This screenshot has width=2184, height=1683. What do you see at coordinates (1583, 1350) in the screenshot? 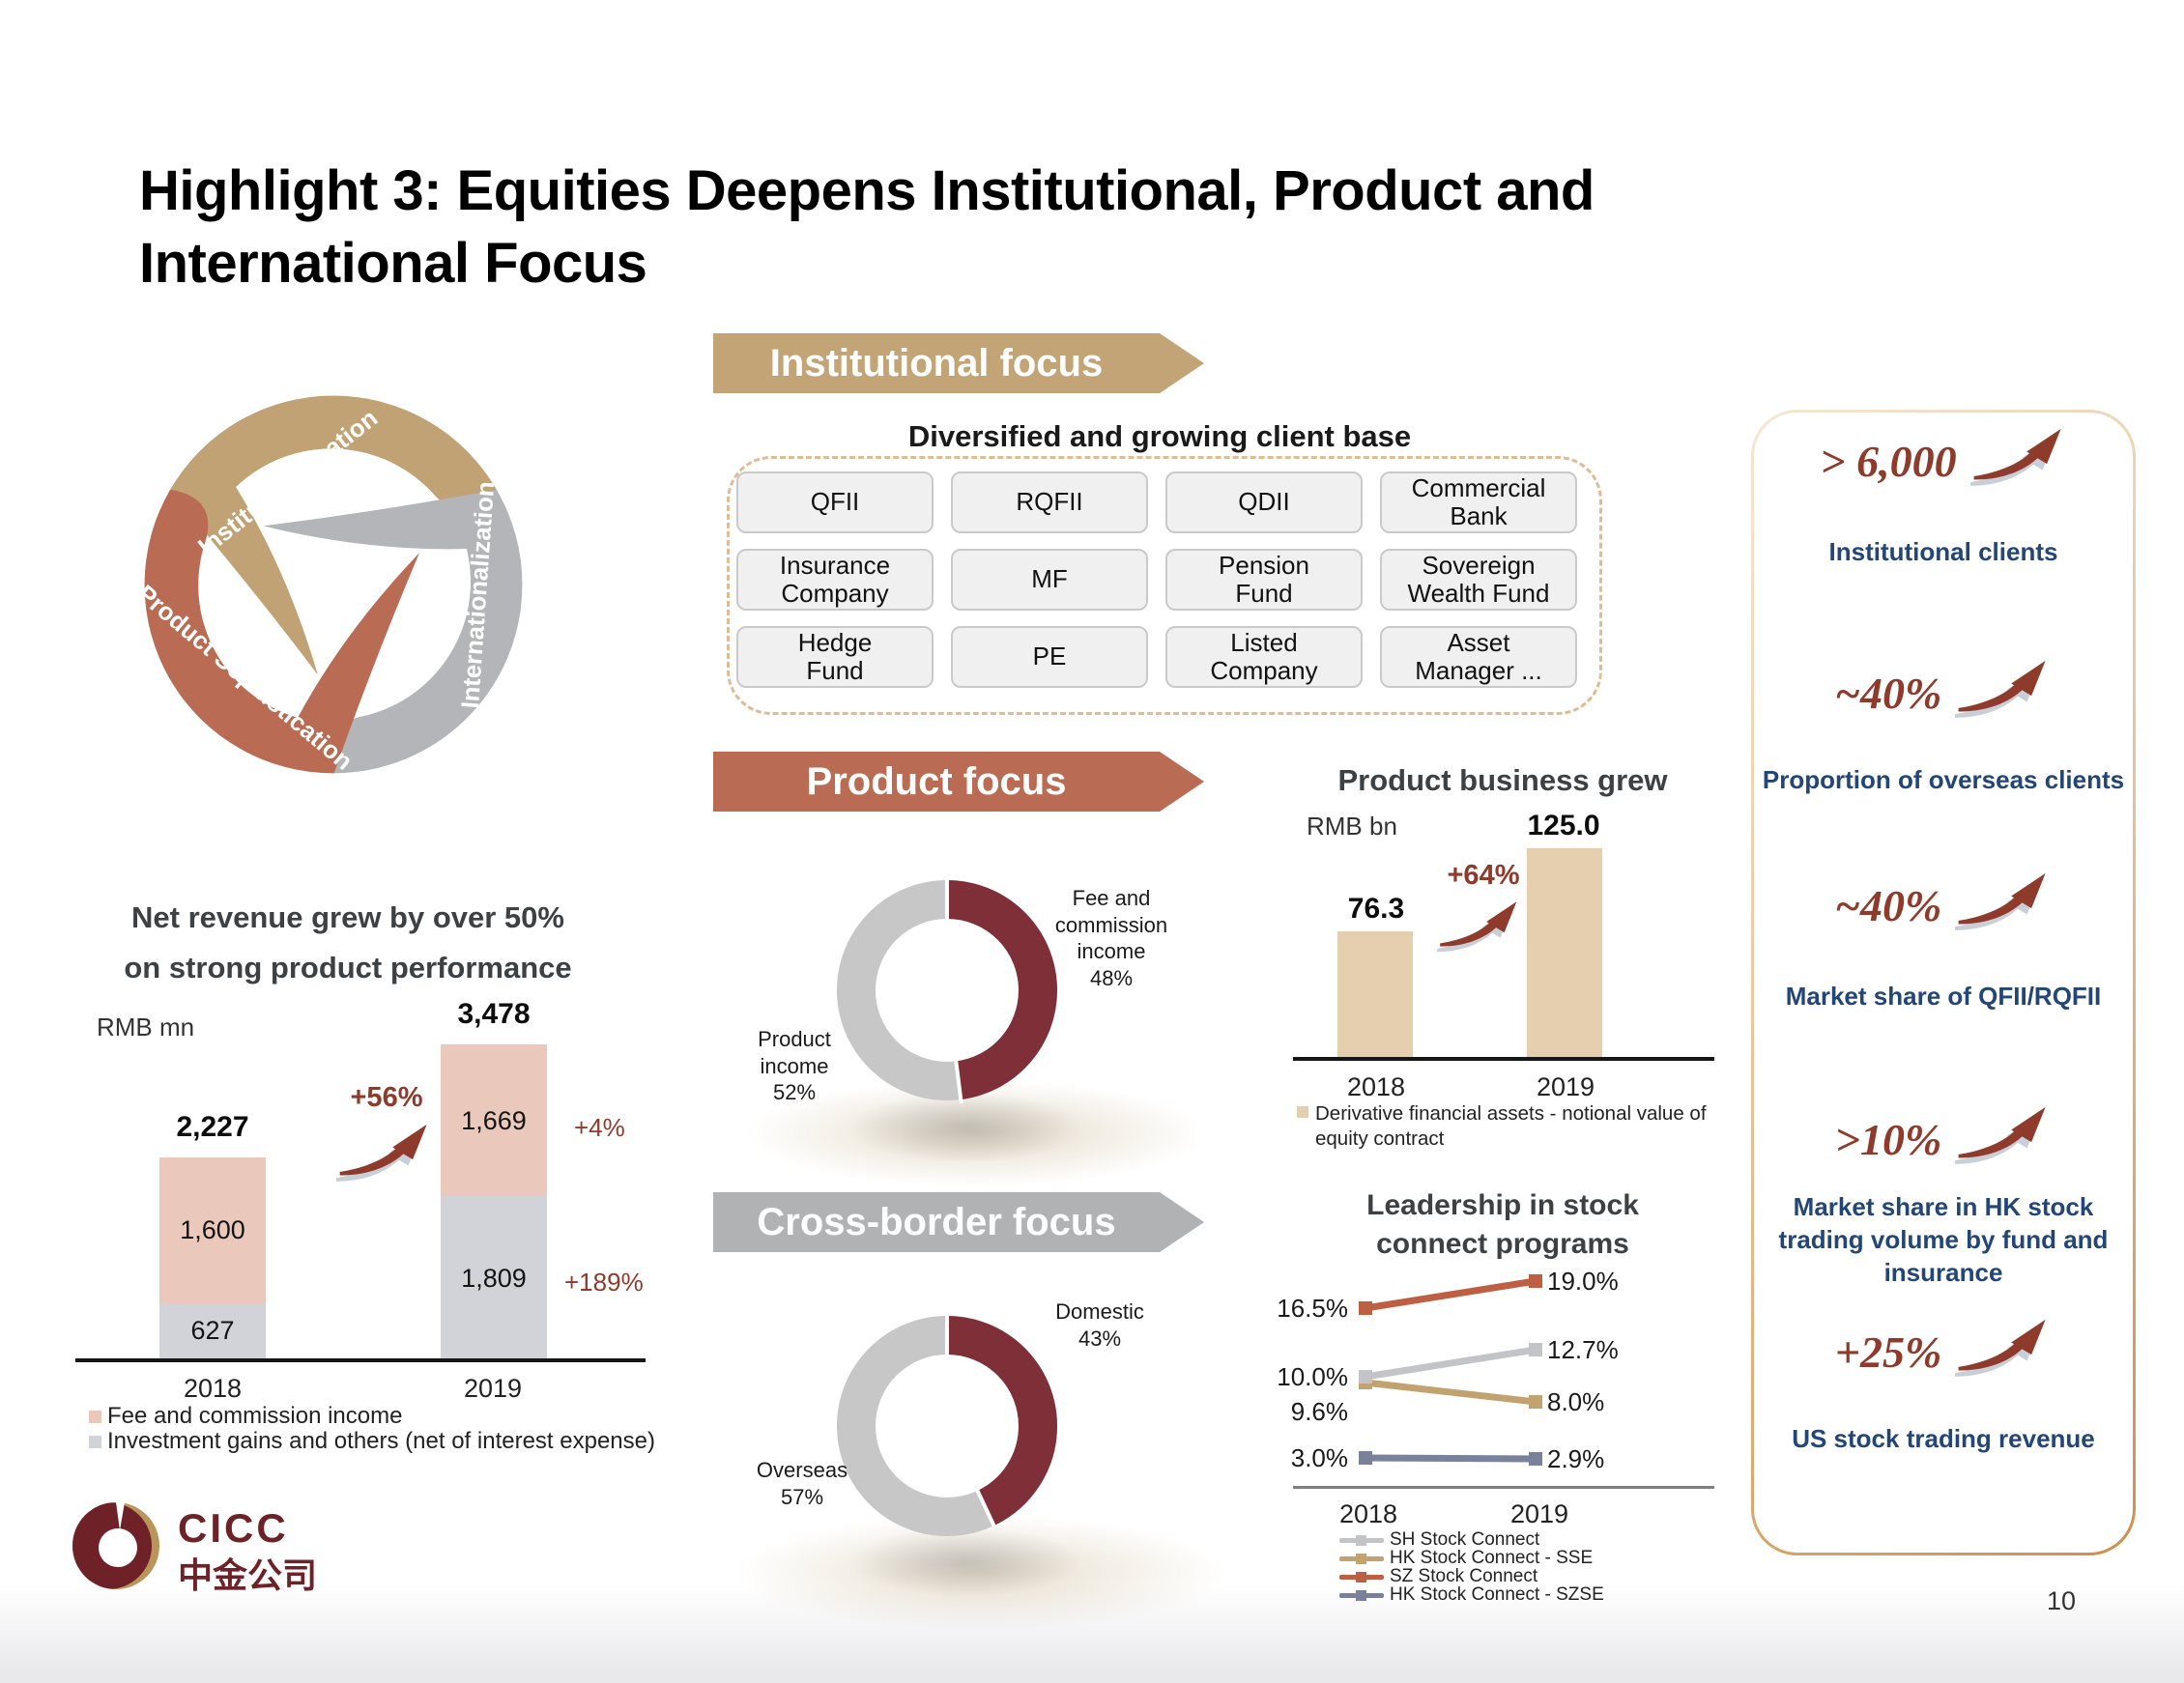
I see `sc-sh-right: 12.7%` at bounding box center [1583, 1350].